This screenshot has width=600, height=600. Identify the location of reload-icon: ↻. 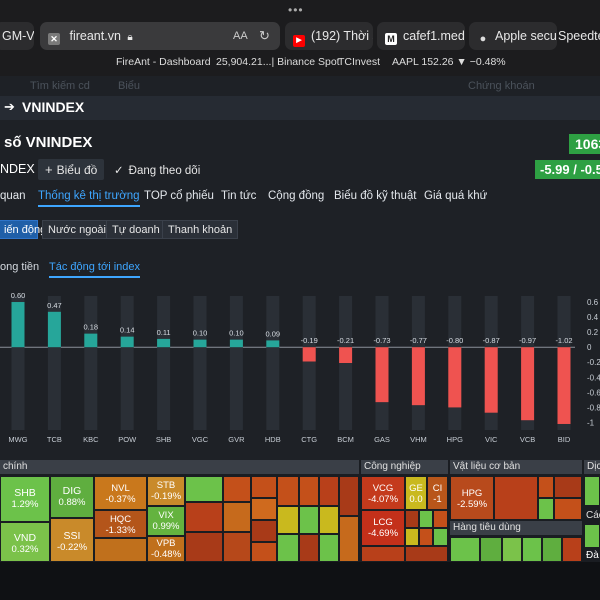
(264, 35).